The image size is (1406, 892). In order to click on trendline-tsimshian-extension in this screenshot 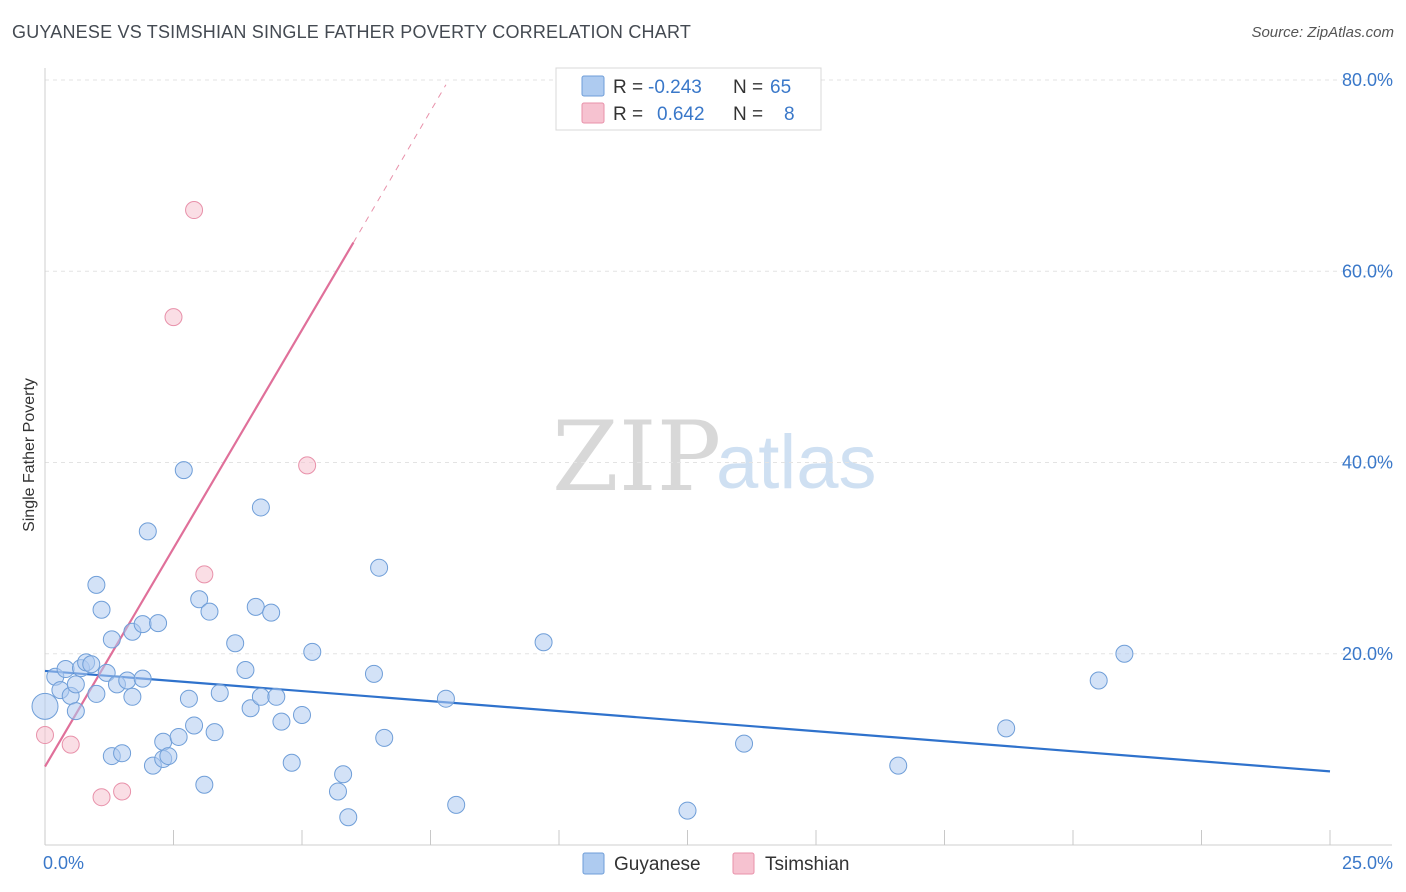, I will do `click(399, 163)`.